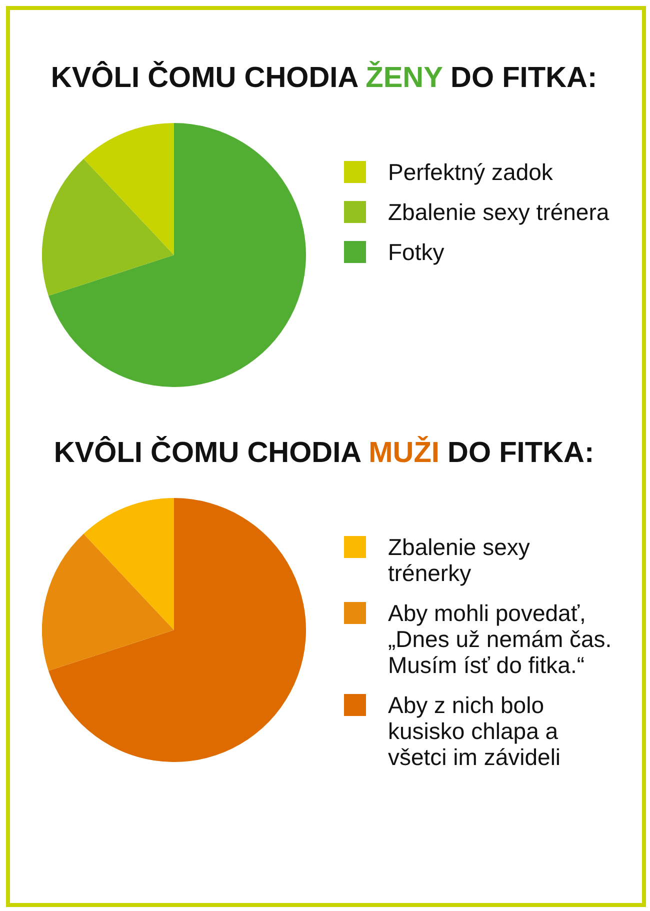 The height and width of the screenshot is (911, 650). Describe the element at coordinates (324, 453) in the screenshot. I see `chart-title: KVÔLI ČOMU CHODIA MUŽI DO FITKA:` at that location.